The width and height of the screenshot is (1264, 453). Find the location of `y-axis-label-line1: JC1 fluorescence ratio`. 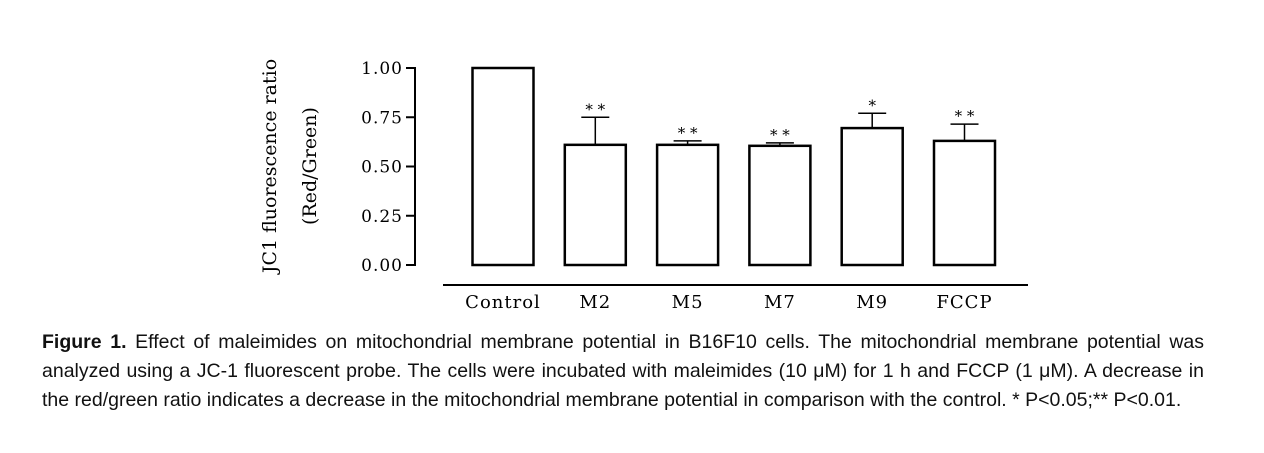

y-axis-label-line1: JC1 fluorescence ratio is located at coordinates (270, 167).